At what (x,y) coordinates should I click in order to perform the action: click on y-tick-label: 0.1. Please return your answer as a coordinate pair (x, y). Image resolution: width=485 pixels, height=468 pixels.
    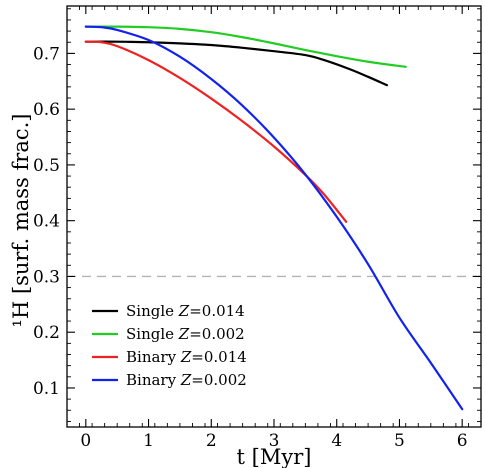
    Looking at the image, I should click on (46, 389).